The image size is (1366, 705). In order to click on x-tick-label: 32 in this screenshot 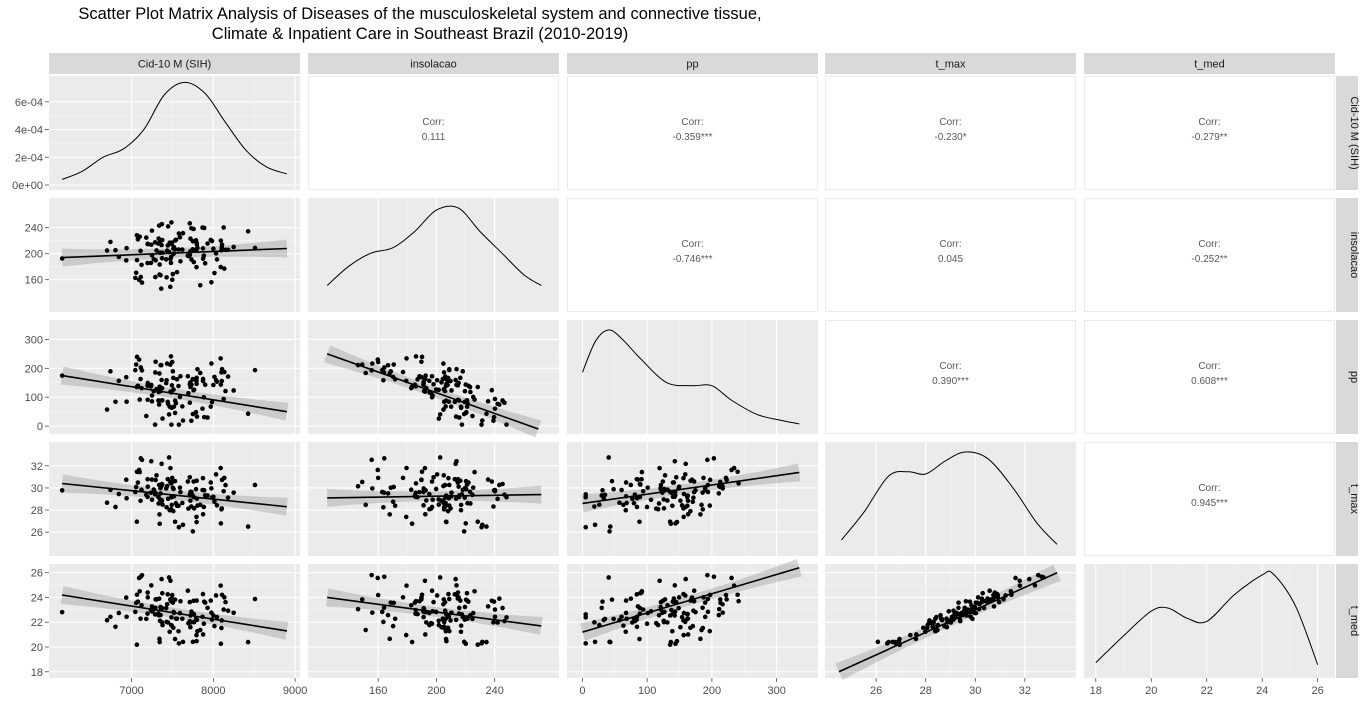, I will do `click(1025, 691)`.